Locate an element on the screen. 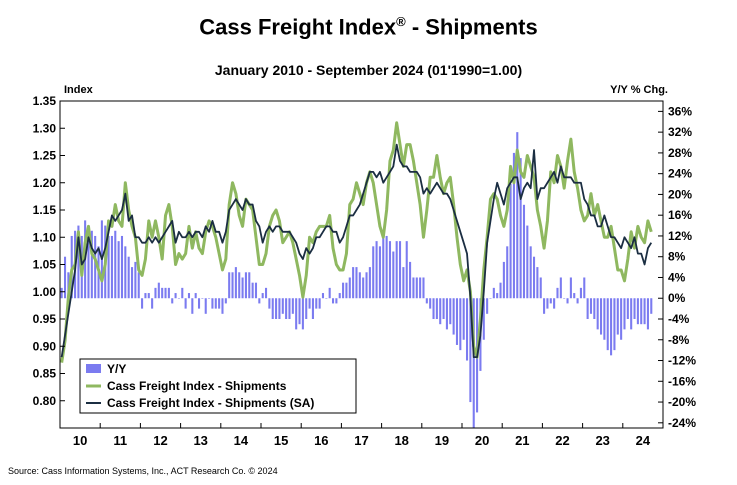 The width and height of the screenshot is (737, 485). x-tick-label: 17 is located at coordinates (361, 440).